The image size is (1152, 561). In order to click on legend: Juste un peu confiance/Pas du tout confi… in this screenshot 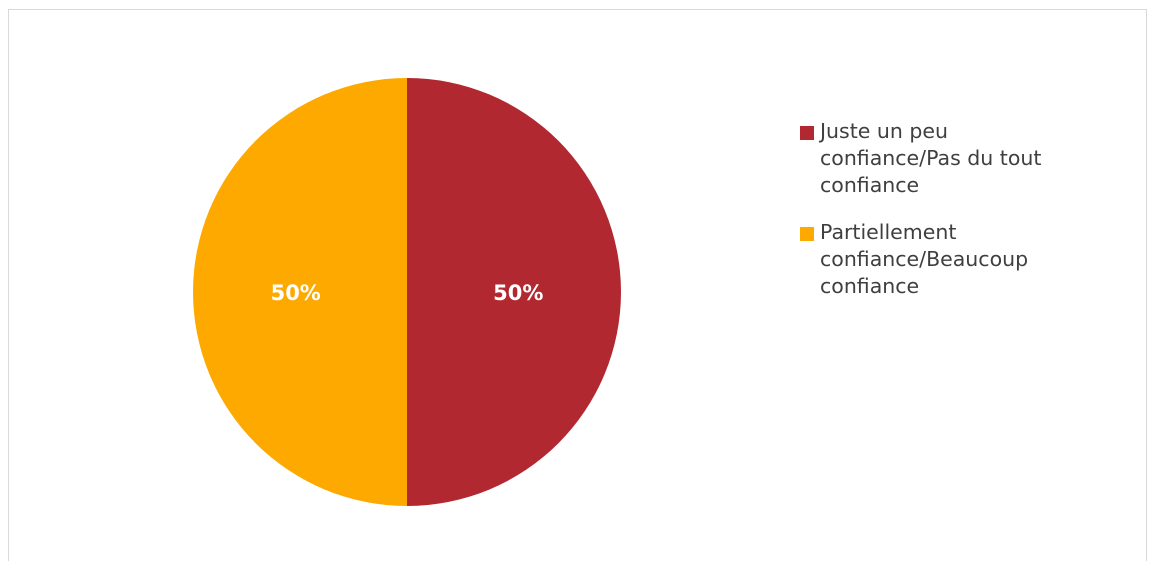, I will do `click(965, 219)`.